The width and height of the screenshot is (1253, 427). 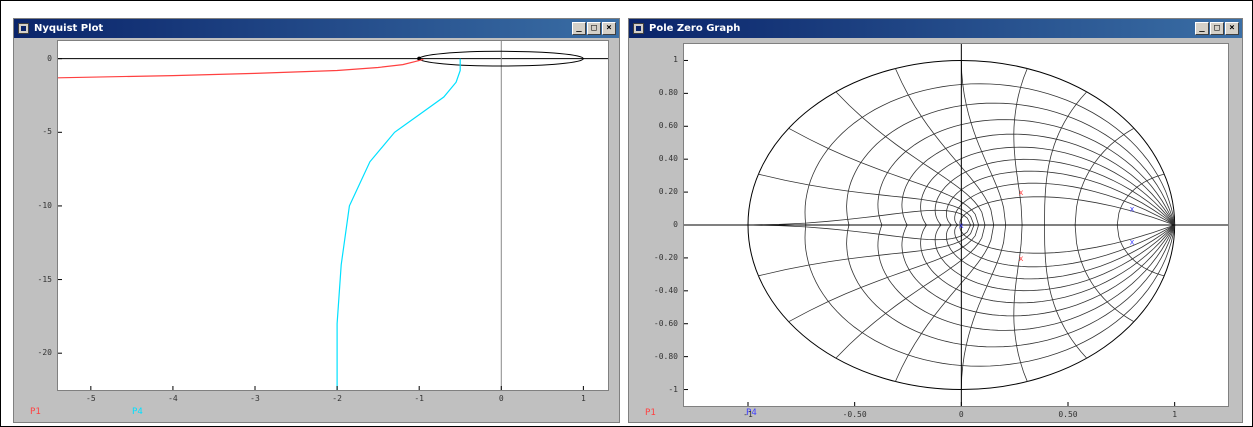 What do you see at coordinates (668, 192) in the screenshot?
I see `y-tick-label: 0.20` at bounding box center [668, 192].